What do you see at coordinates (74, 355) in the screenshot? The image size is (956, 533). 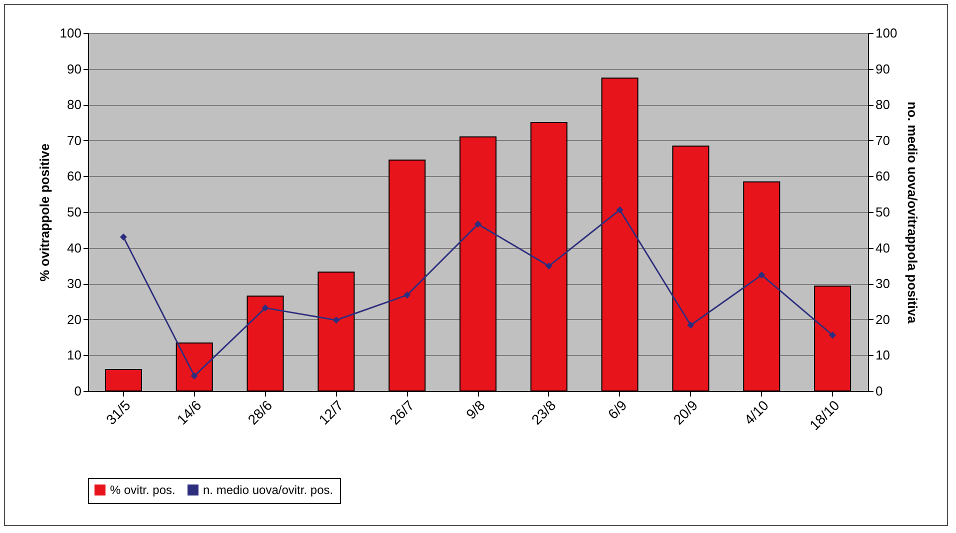 I see `y-tick-label: 10` at bounding box center [74, 355].